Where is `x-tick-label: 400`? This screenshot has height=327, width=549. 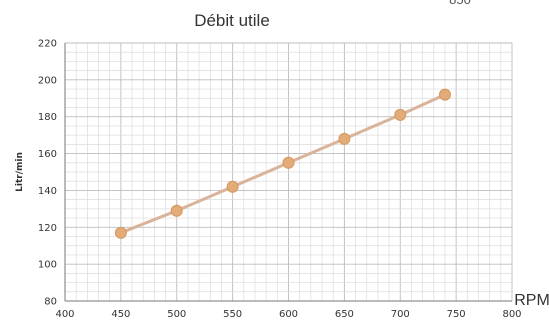
x-tick-label: 400 is located at coordinates (64, 314).